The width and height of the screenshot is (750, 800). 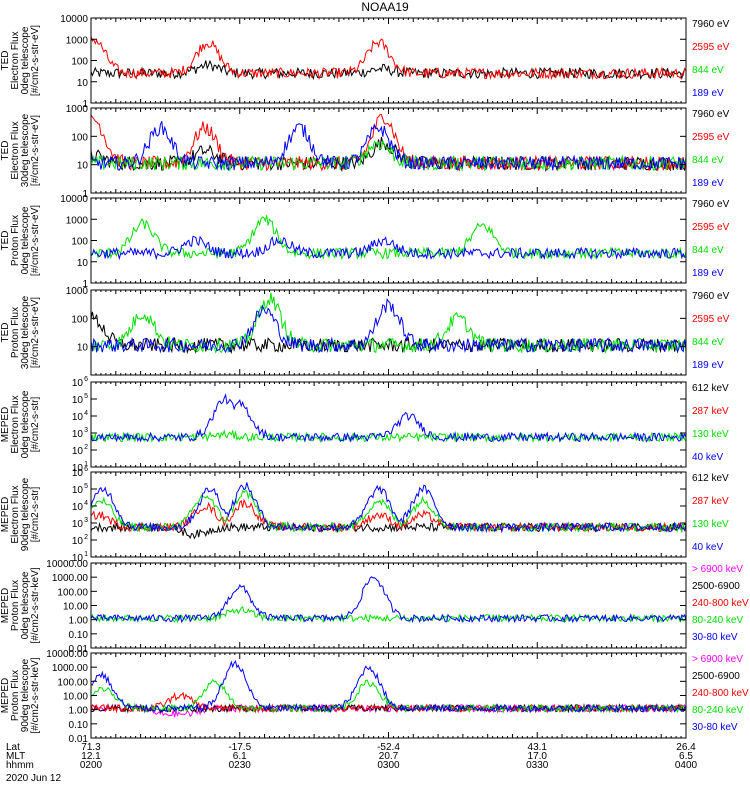 I want to click on y-tick-label: 10000.00, so click(x=67, y=654).